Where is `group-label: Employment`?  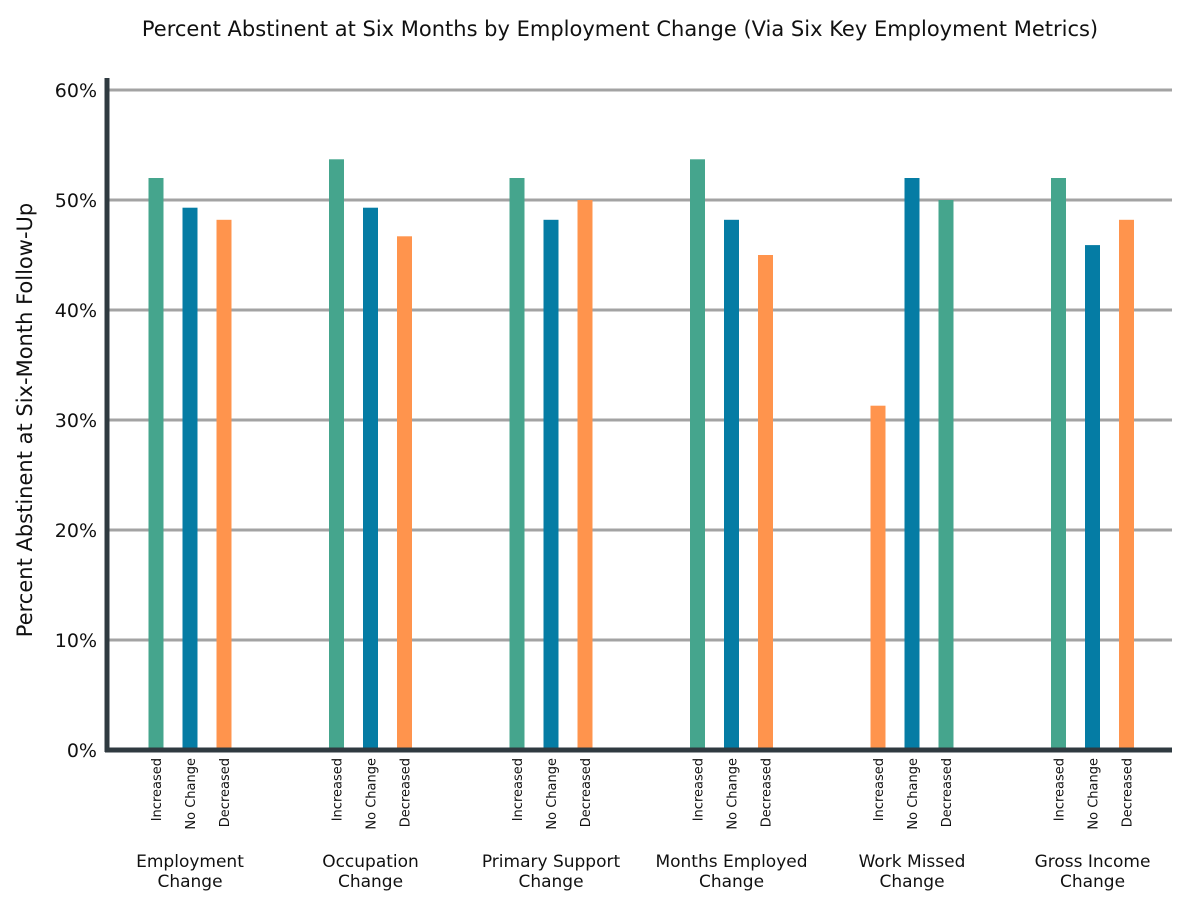
group-label: Employment is located at coordinates (190, 862).